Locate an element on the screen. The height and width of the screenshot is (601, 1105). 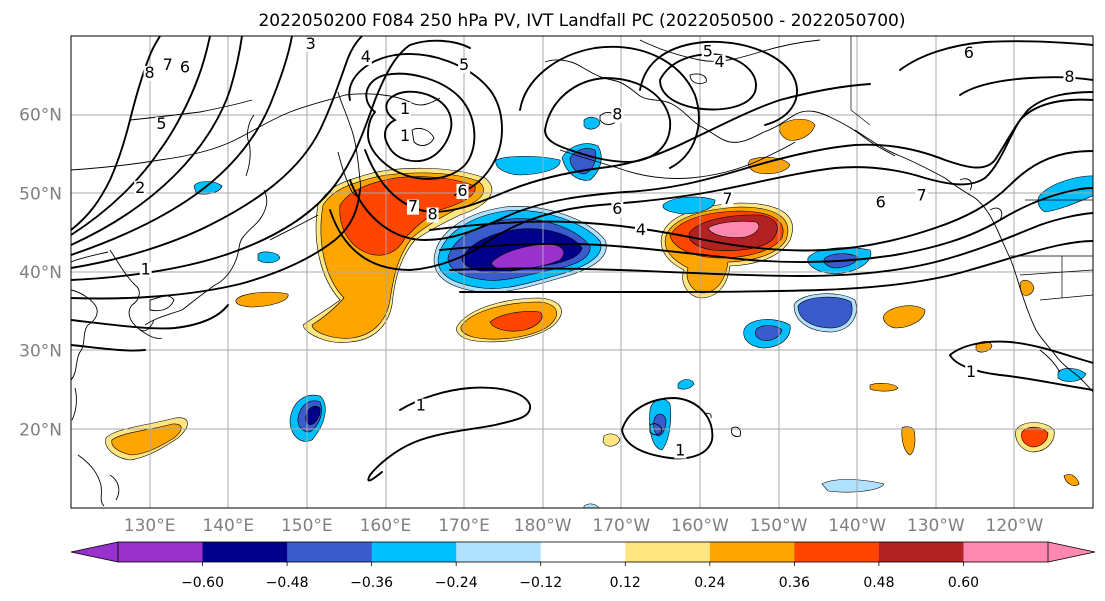
lat-tick-label: 40°N is located at coordinates (40, 273).